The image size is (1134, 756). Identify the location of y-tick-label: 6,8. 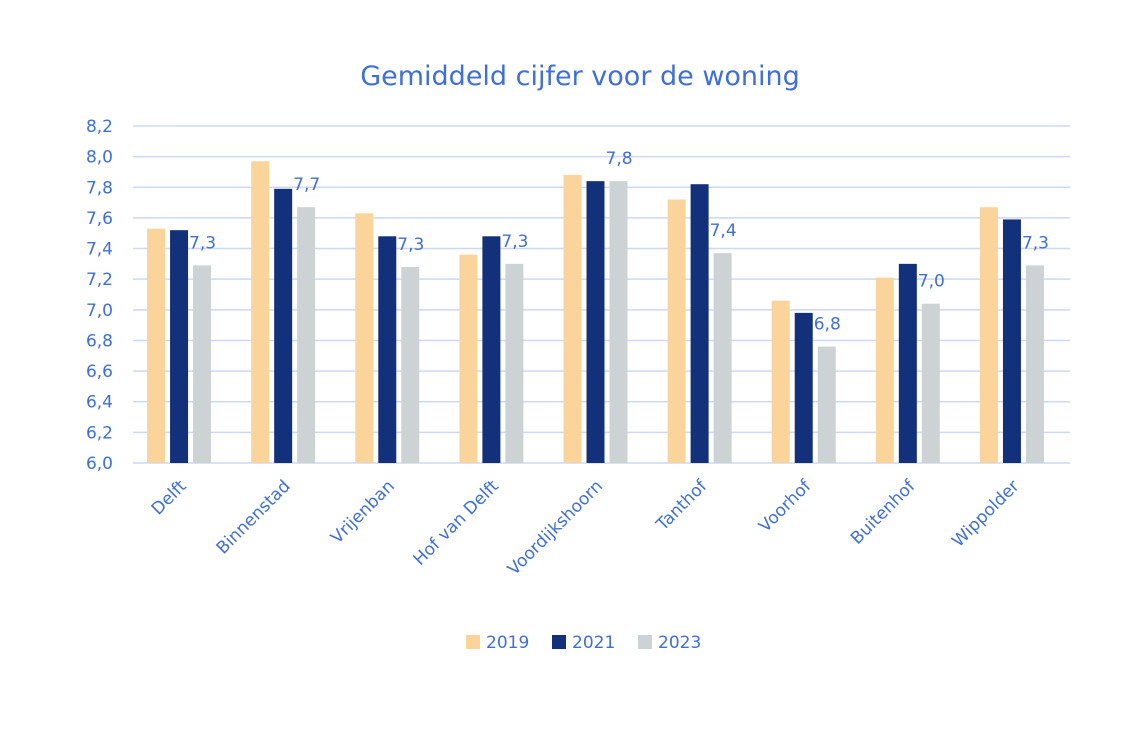
(99, 341).